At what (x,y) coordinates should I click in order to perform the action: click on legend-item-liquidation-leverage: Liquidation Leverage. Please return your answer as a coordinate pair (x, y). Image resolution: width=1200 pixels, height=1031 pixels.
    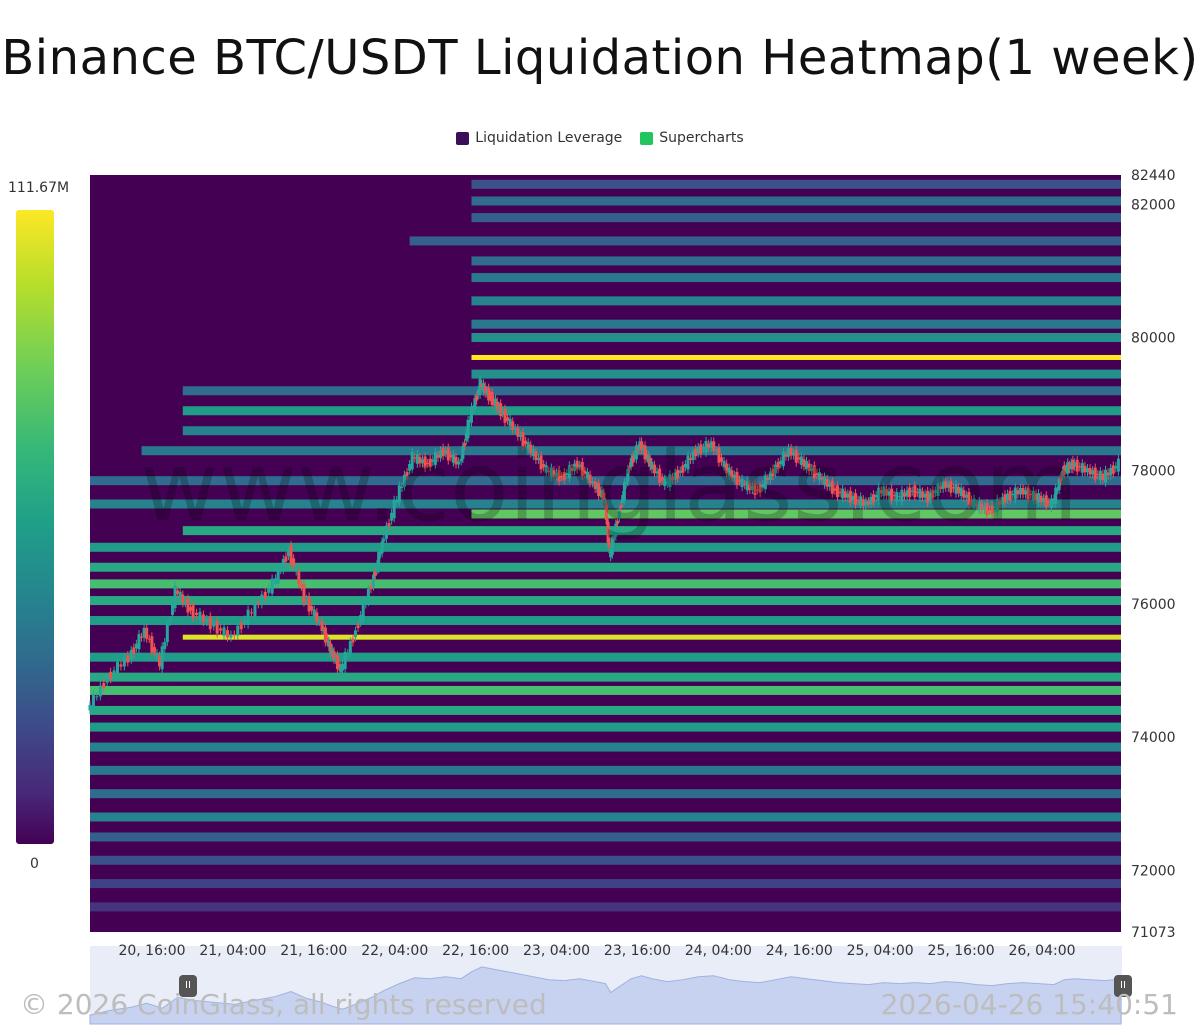
    Looking at the image, I should click on (539, 138).